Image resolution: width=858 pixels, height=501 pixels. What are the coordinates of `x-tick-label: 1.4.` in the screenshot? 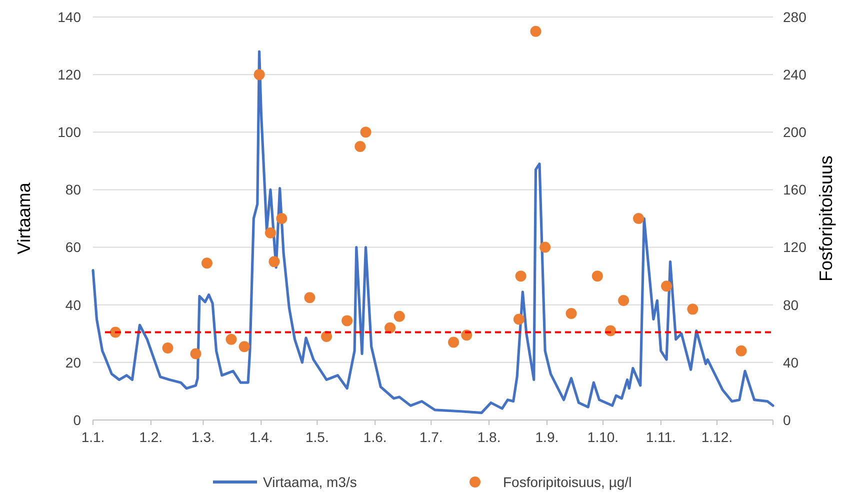 It's located at (261, 437).